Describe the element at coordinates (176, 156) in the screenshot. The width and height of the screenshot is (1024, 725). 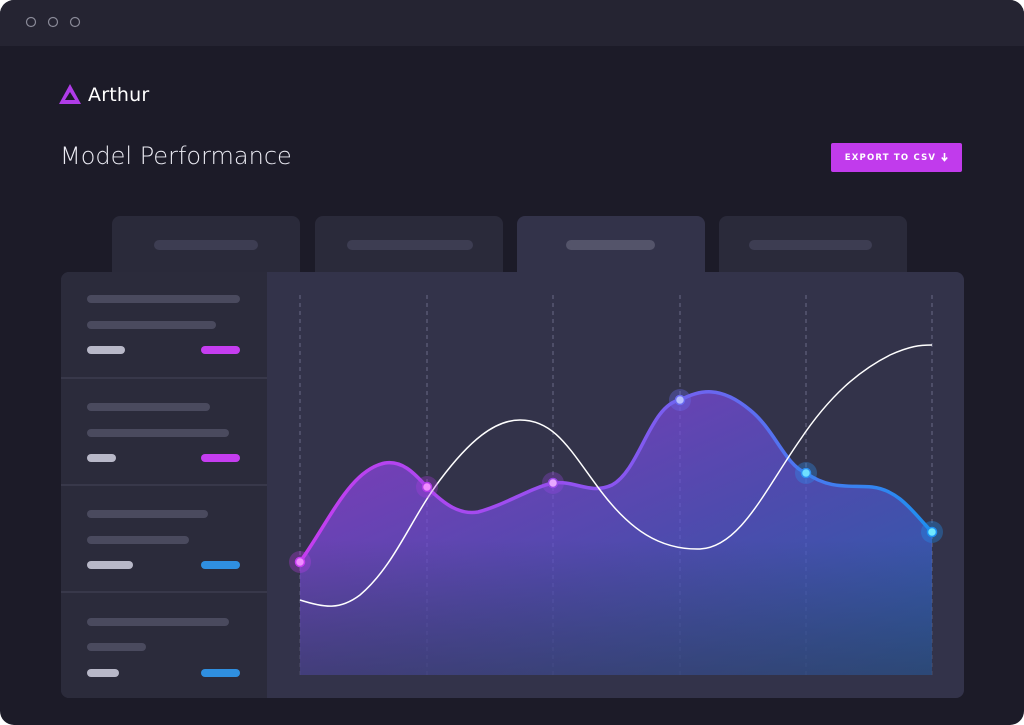
I see `page-title: Model Performance` at that location.